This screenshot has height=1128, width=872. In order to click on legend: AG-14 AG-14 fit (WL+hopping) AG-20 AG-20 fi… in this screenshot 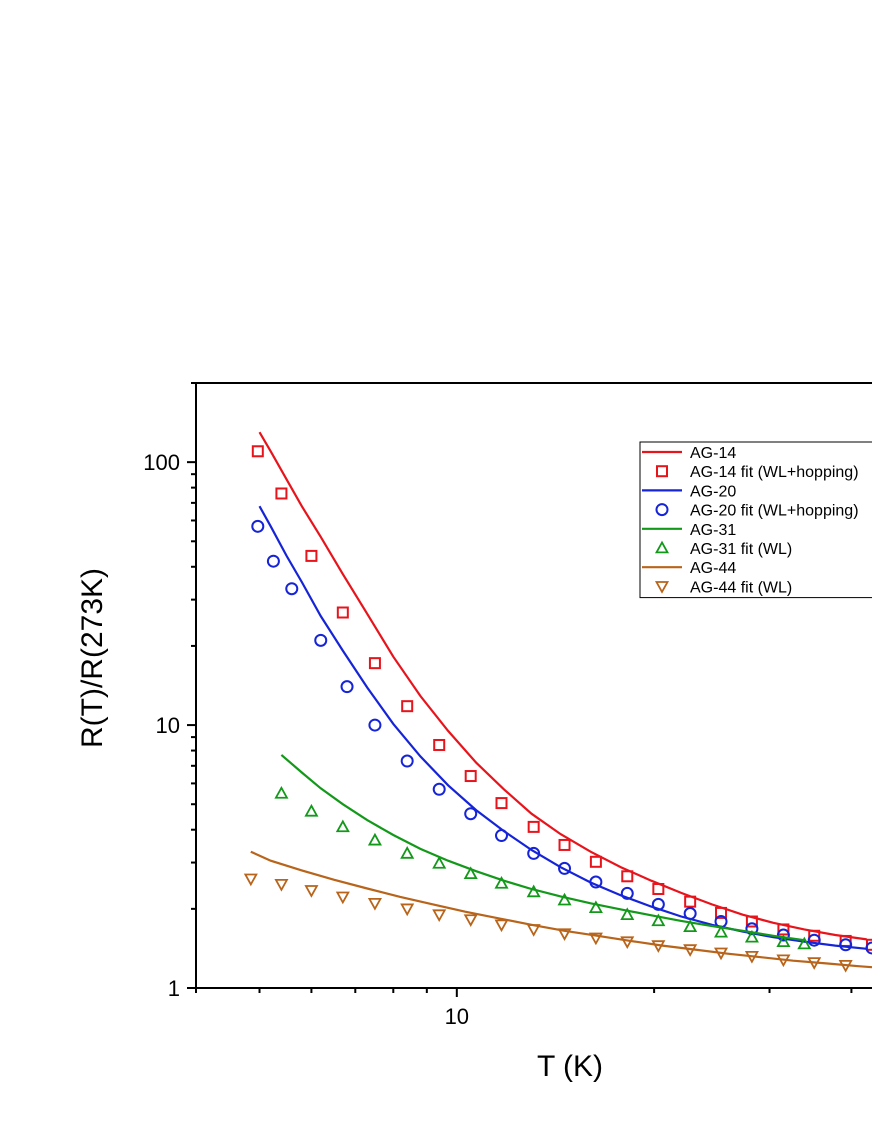, I will do `click(755, 520)`.